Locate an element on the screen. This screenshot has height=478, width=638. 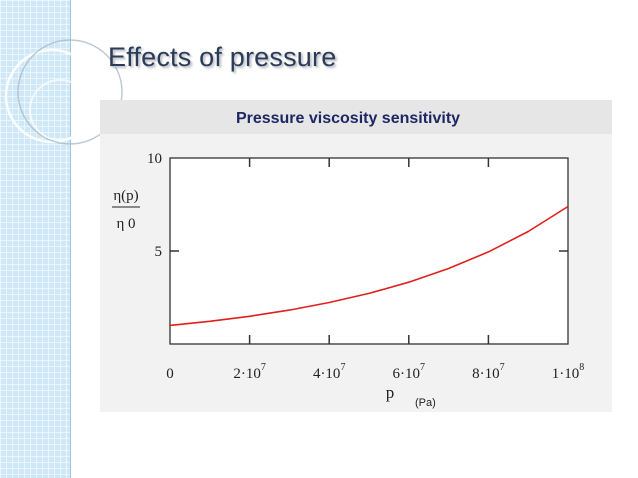
x-tick-label: 6·10⁷ is located at coordinates (409, 372).